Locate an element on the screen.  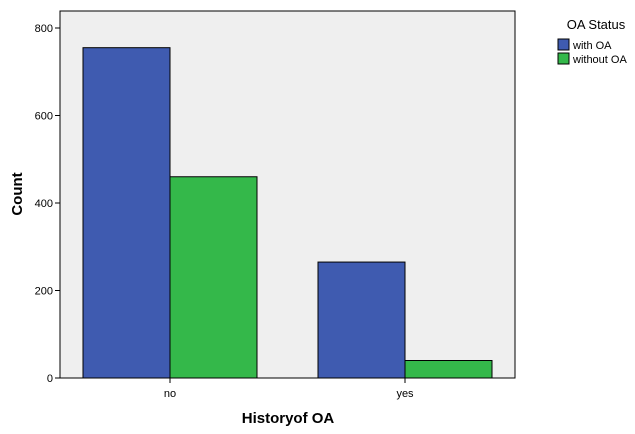
bar-no-with-oa is located at coordinates (126, 213).